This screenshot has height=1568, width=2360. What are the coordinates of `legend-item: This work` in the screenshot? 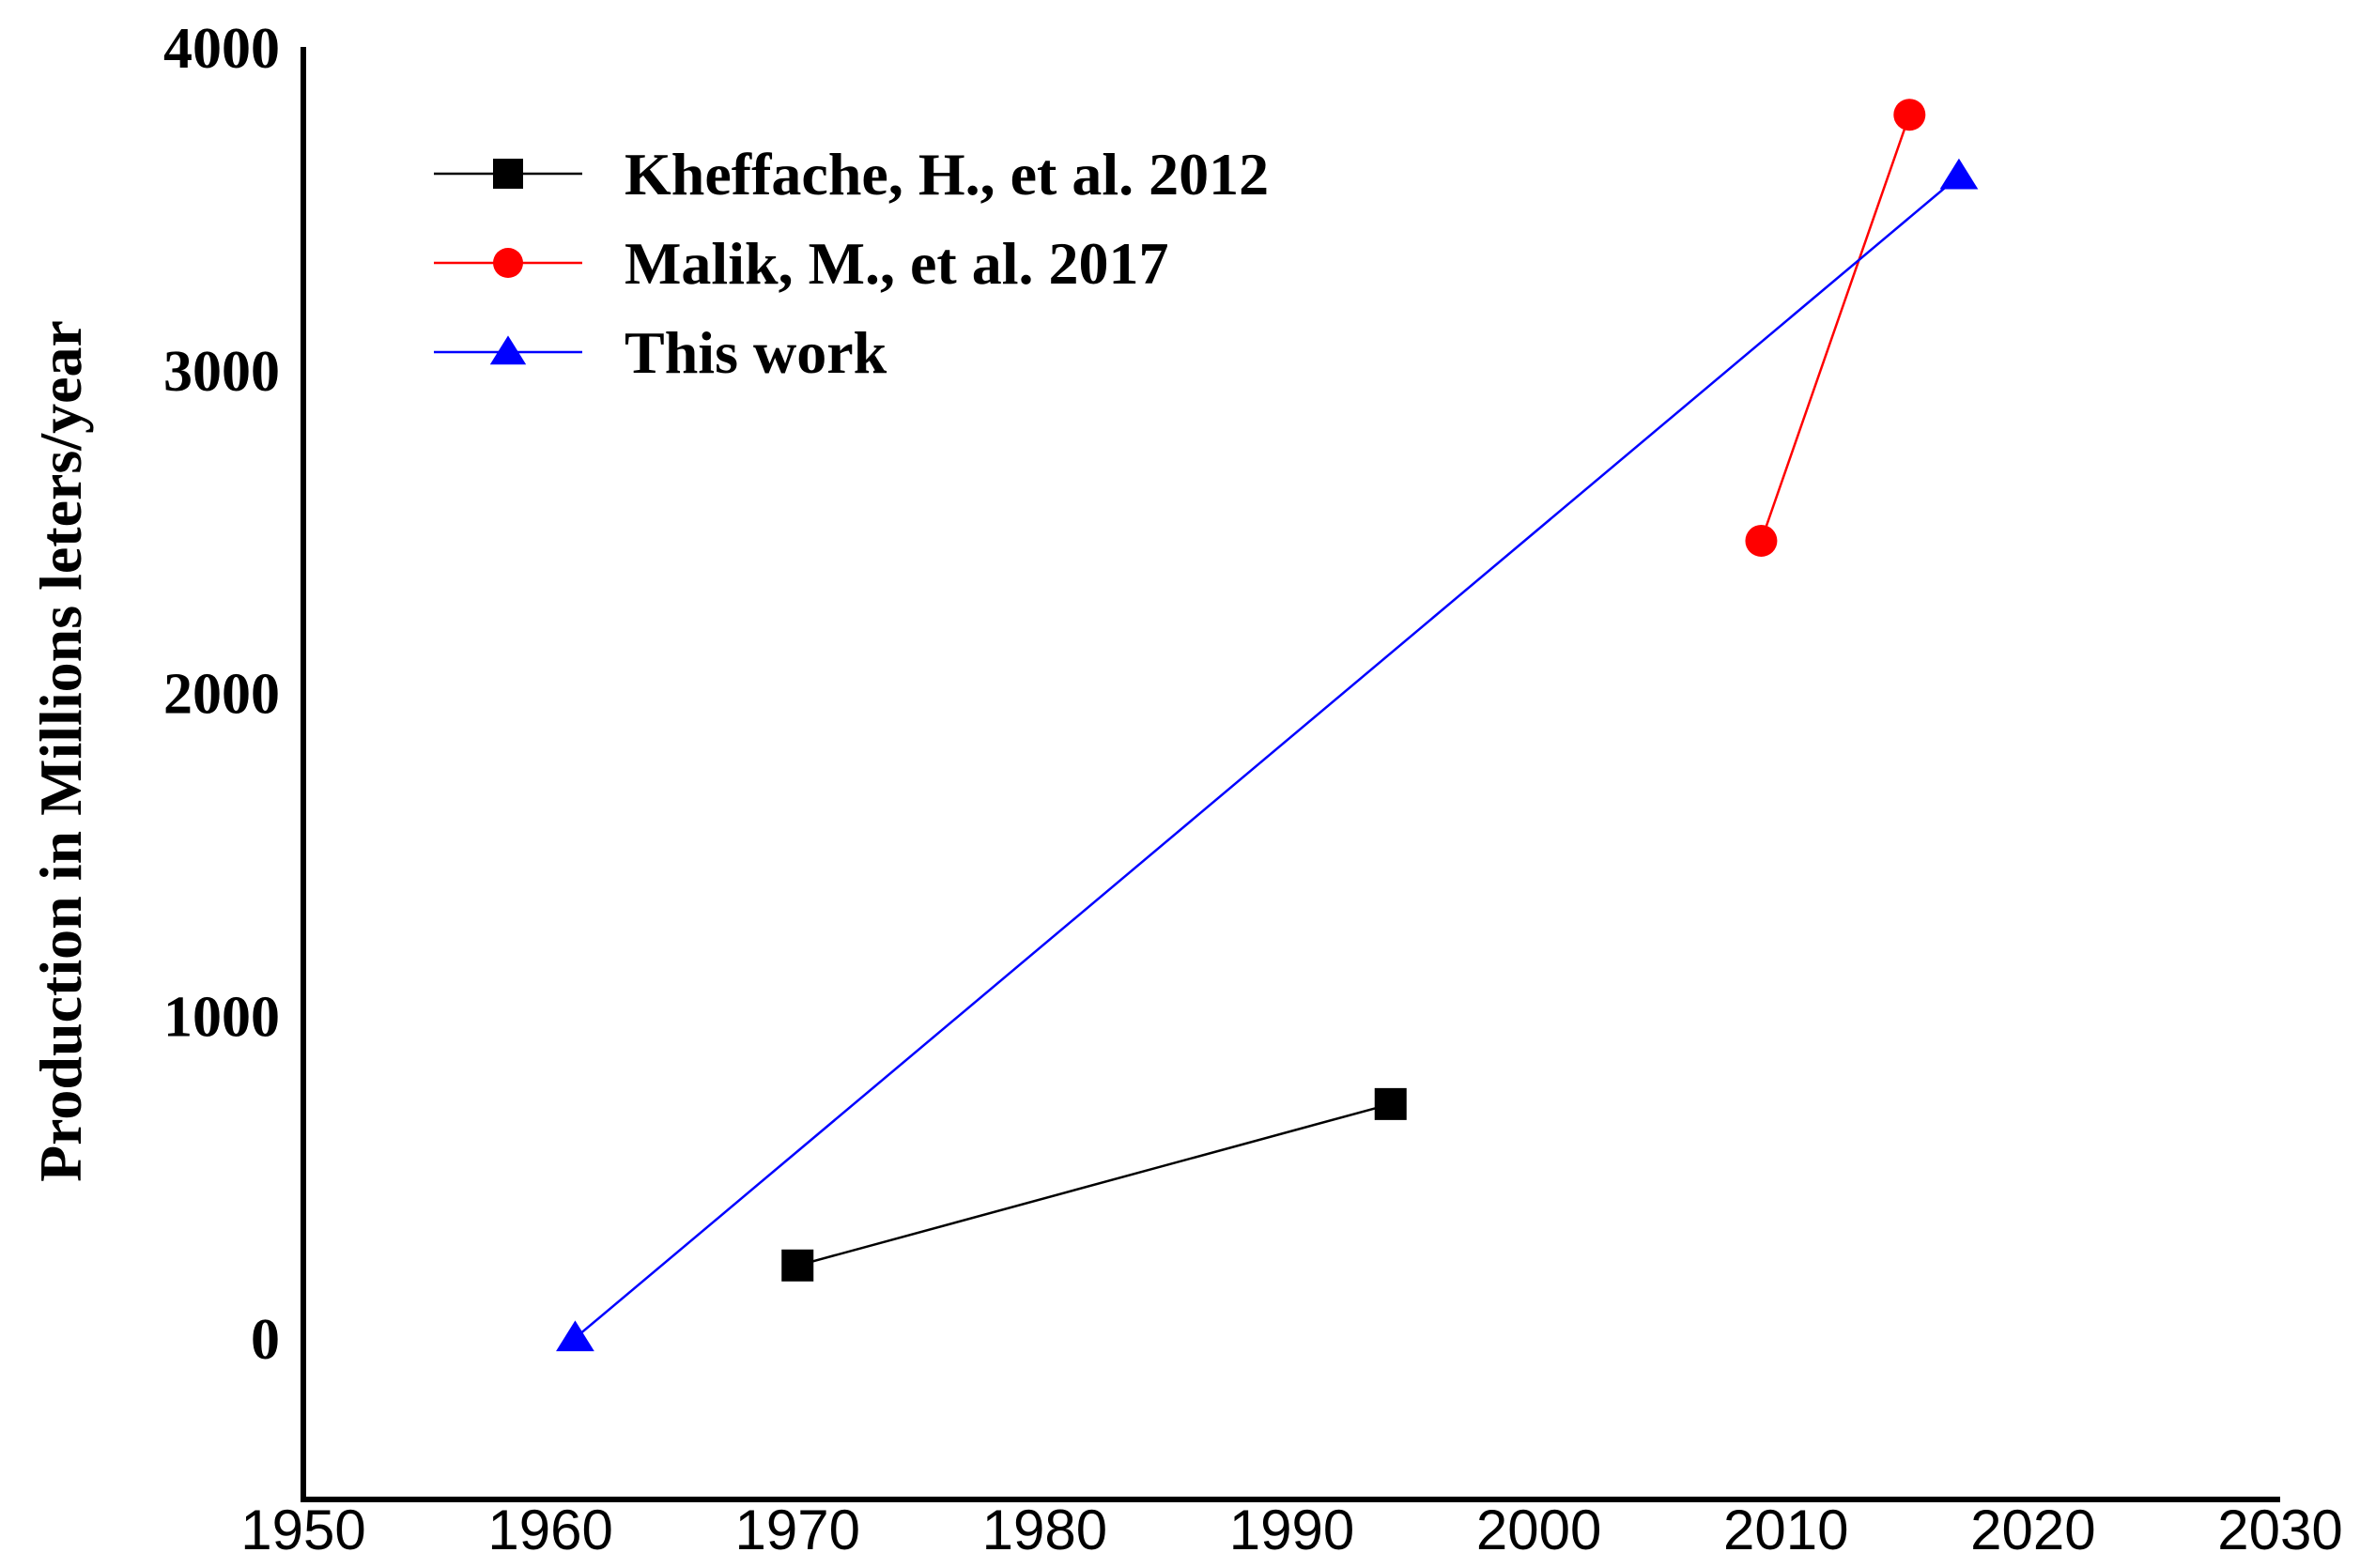 It's located at (660, 353).